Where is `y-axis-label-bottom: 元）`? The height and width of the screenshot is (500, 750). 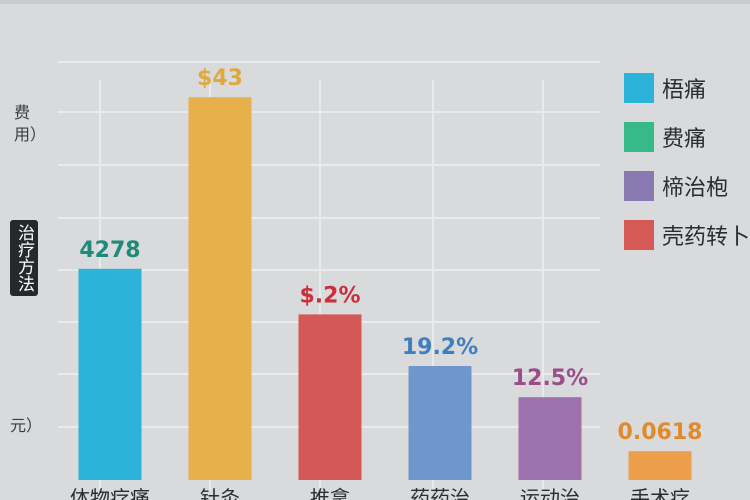
y-axis-label-bottom: 元） is located at coordinates (26, 425).